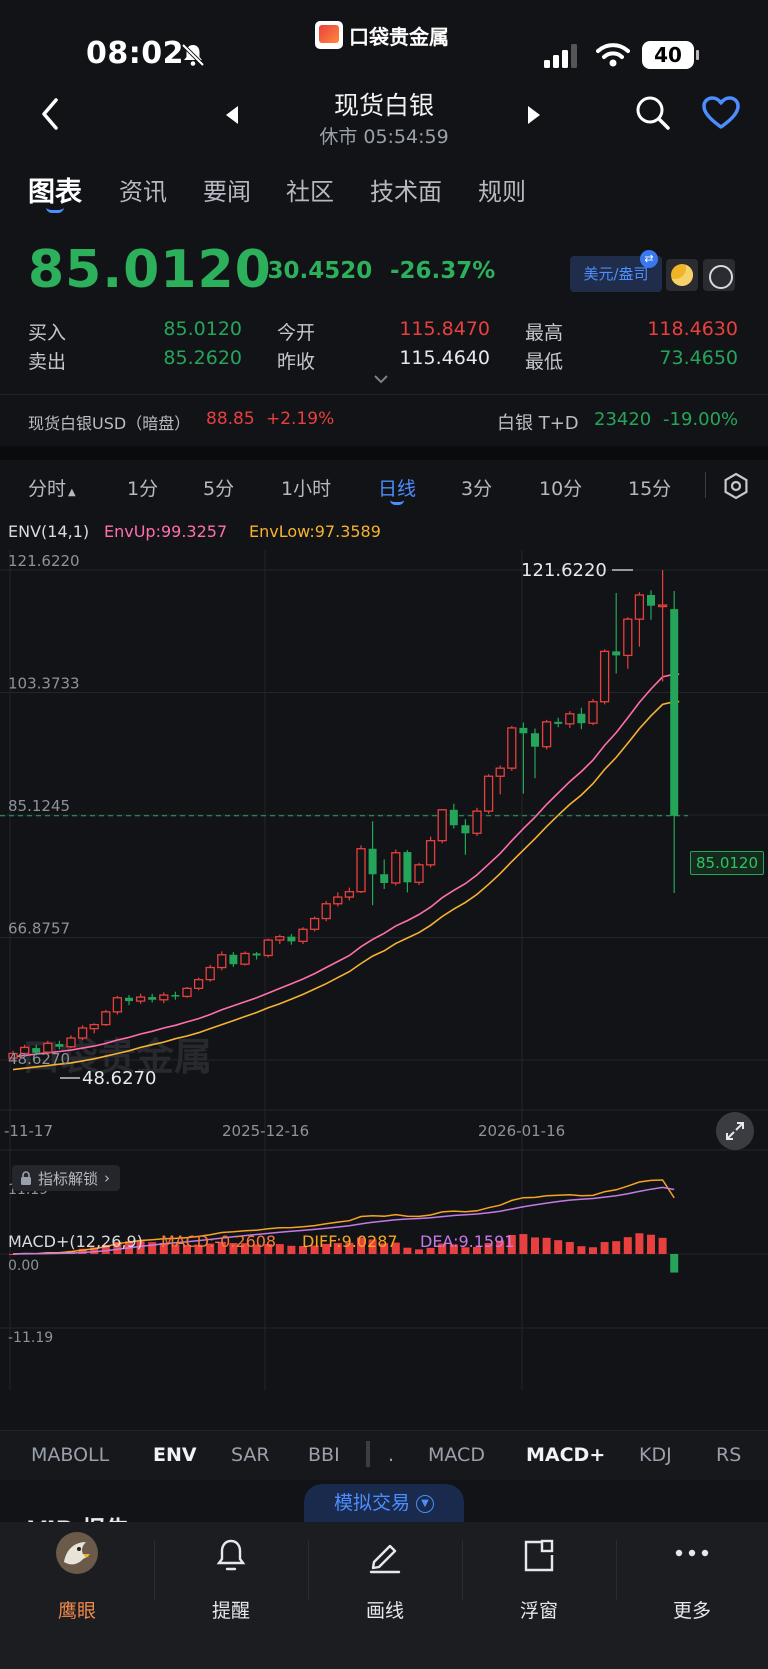 The width and height of the screenshot is (768, 1669). I want to click on td-name: 白银 T+D, so click(538, 423).